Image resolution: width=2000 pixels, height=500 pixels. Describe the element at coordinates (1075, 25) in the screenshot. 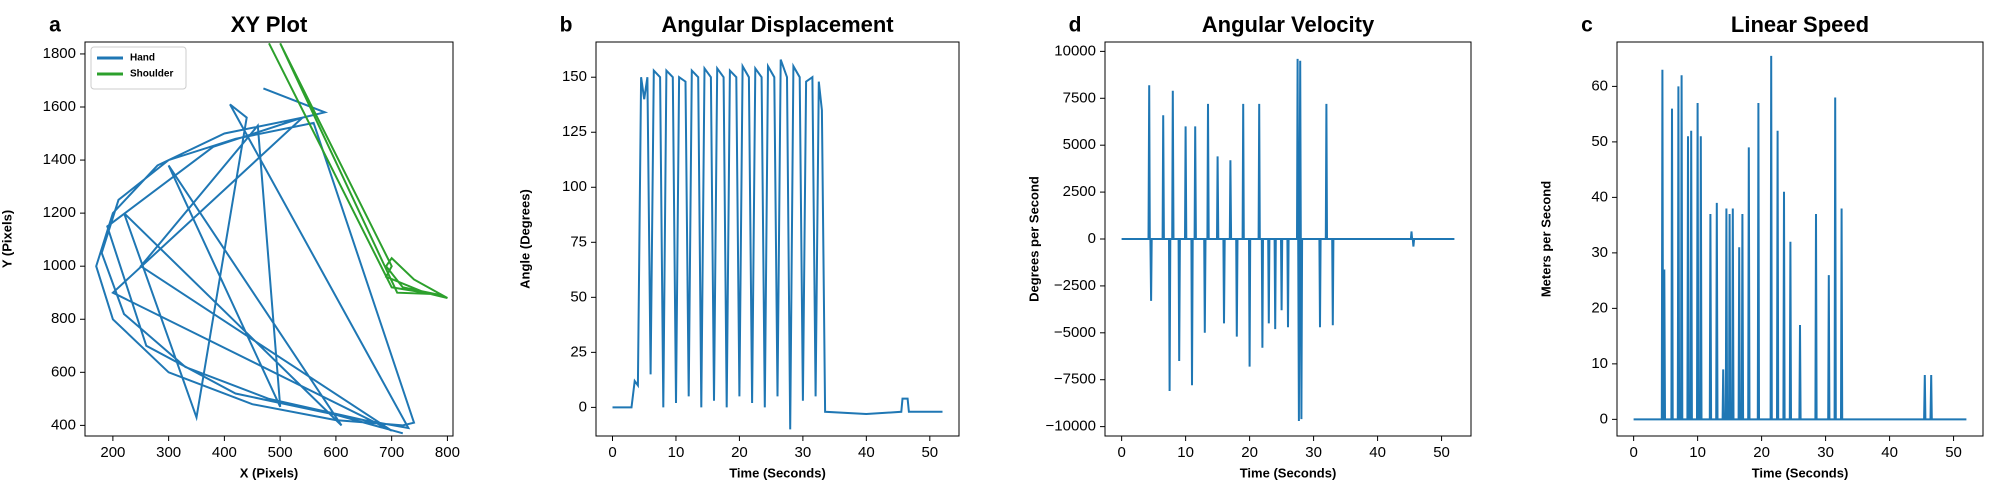

I see `panel-label: d` at that location.